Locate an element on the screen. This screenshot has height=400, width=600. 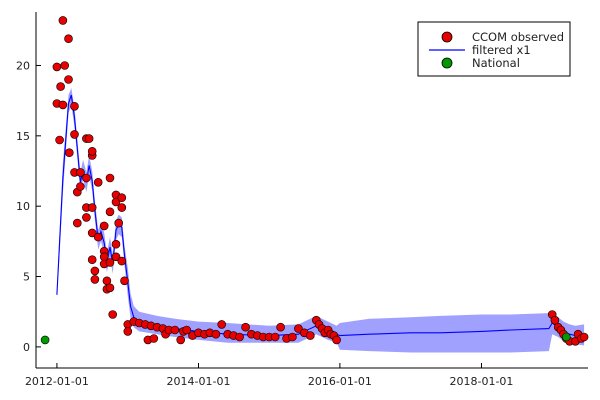
y-tick-label-4: 20 is located at coordinates (23, 65).